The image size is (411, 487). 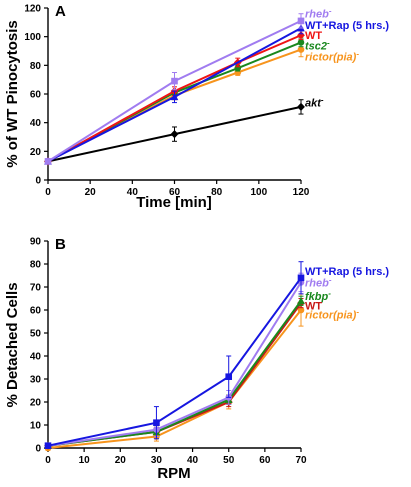 What do you see at coordinates (12, 344) in the screenshot?
I see `y-axis-label: % Detached Cells` at bounding box center [12, 344].